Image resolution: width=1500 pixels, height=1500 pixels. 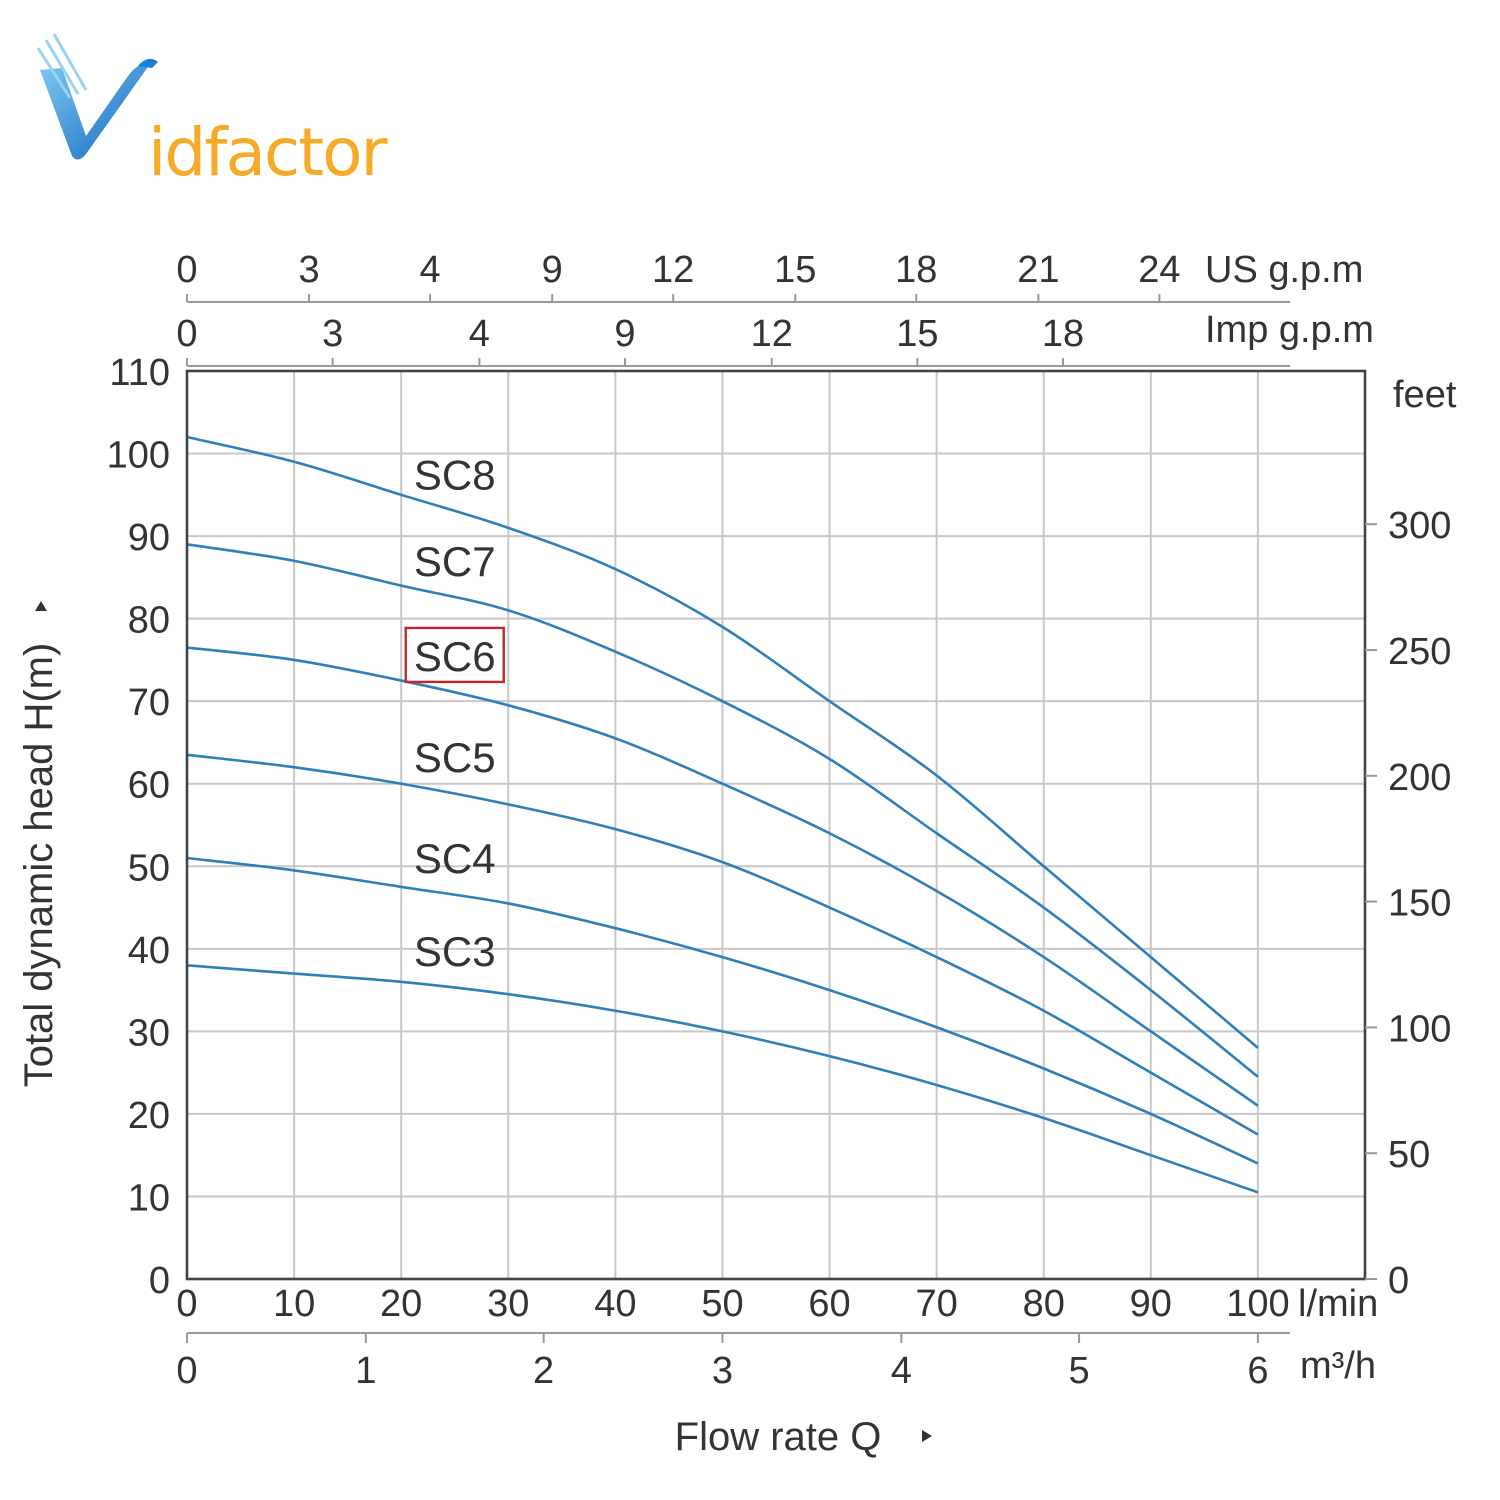 What do you see at coordinates (149, 786) in the screenshot?
I see `y-tick-label: 60` at bounding box center [149, 786].